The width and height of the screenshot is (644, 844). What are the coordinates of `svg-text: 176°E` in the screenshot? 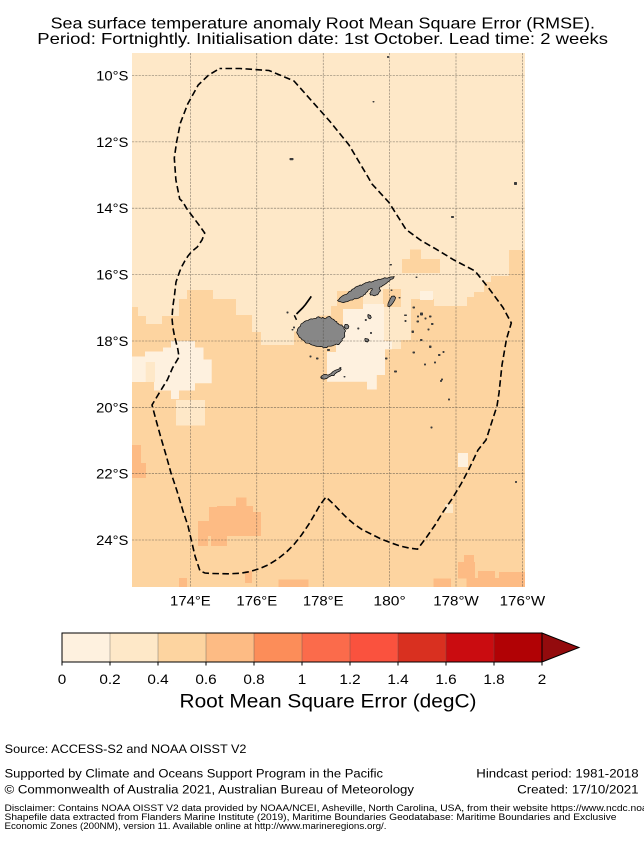 It's located at (256, 600).